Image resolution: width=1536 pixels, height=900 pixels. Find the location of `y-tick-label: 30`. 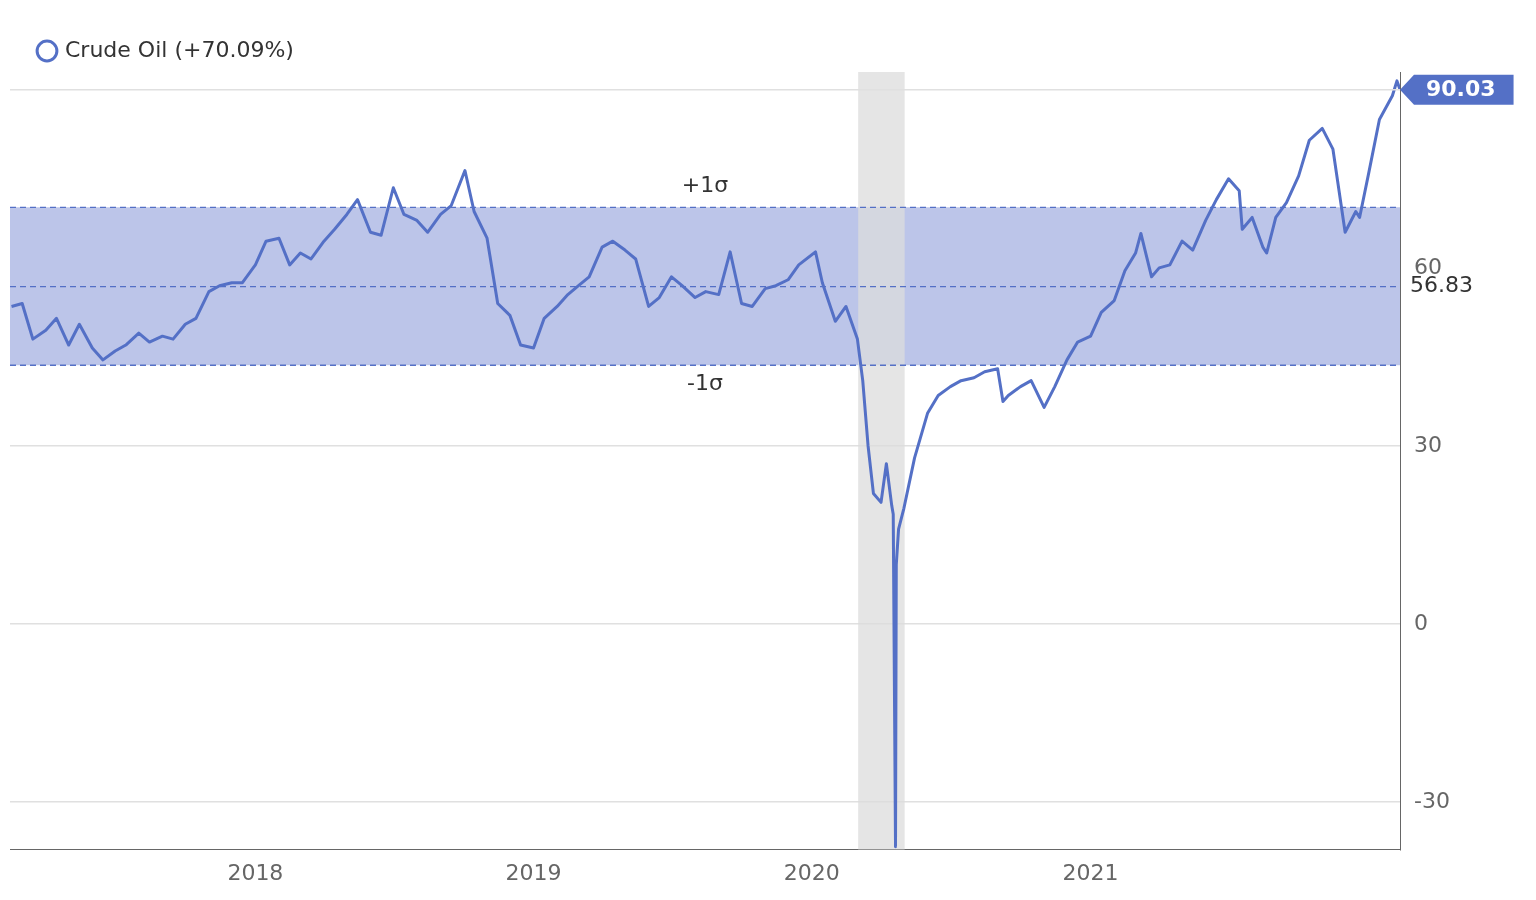

y-tick-label: 30 is located at coordinates (1428, 444).